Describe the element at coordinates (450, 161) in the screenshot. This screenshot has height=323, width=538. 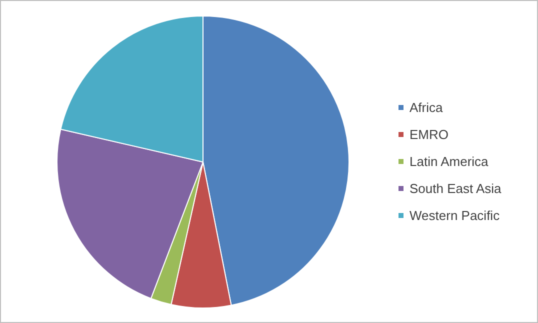
I see `legend-label: Latin America` at that location.